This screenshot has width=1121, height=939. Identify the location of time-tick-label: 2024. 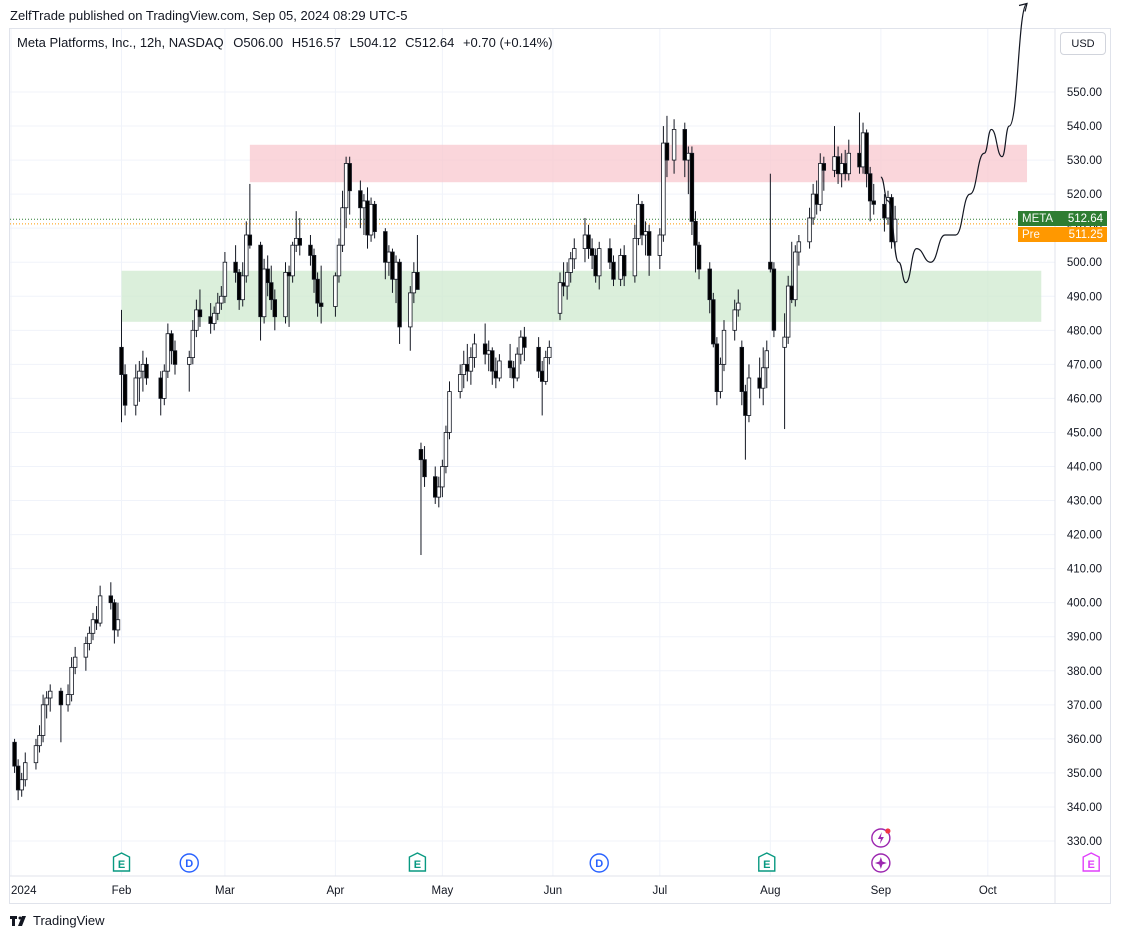
(24, 891).